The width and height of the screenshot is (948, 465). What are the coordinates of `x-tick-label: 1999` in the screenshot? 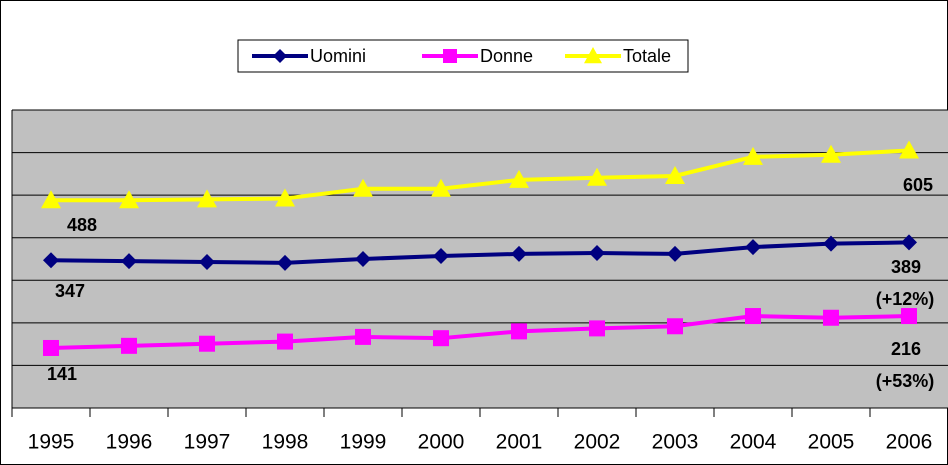 It's located at (363, 442).